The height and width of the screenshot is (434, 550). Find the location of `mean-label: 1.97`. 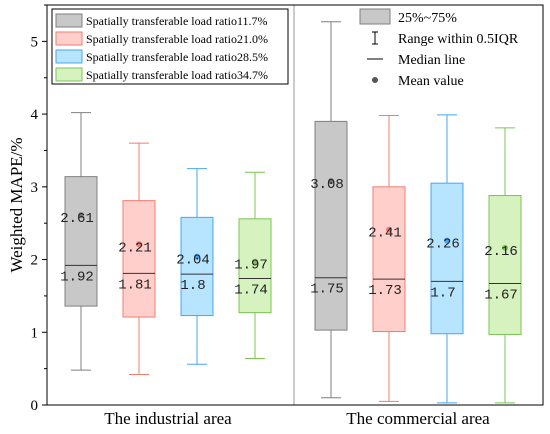

mean-label: 1.97 is located at coordinates (251, 266).